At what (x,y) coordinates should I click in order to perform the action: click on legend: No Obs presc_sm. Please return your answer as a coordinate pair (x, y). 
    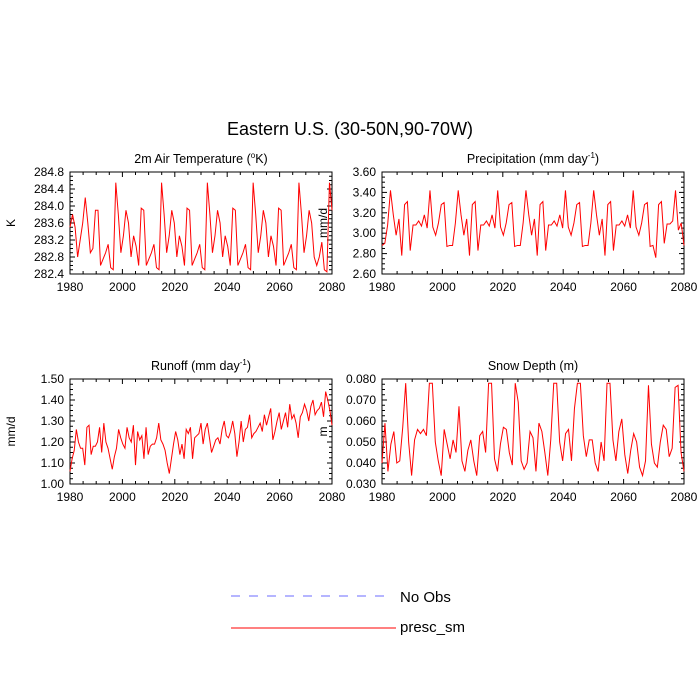
    Looking at the image, I should click on (348, 612).